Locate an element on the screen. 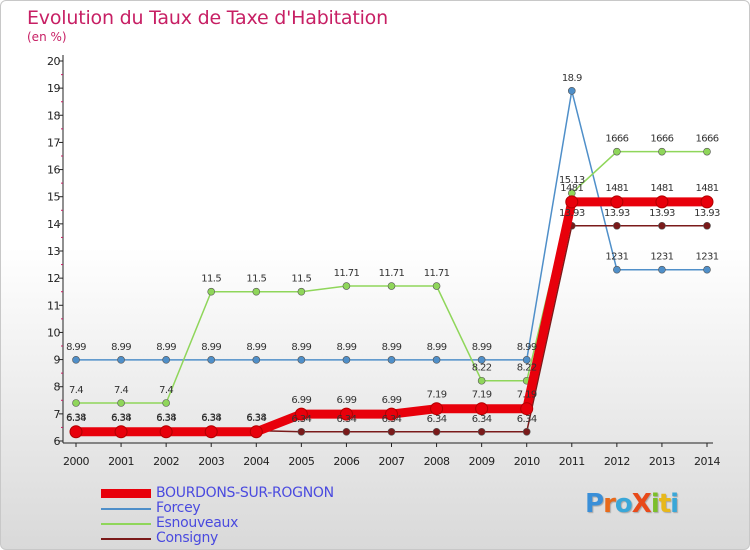 This screenshot has width=750, height=550. x-tick-label: 2001 is located at coordinates (121, 461).